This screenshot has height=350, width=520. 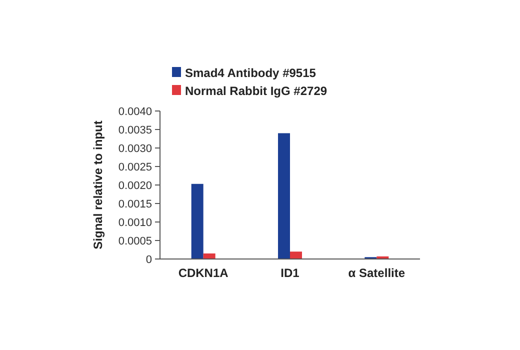 I want to click on x-tick-label: α Satellite, so click(x=377, y=273).